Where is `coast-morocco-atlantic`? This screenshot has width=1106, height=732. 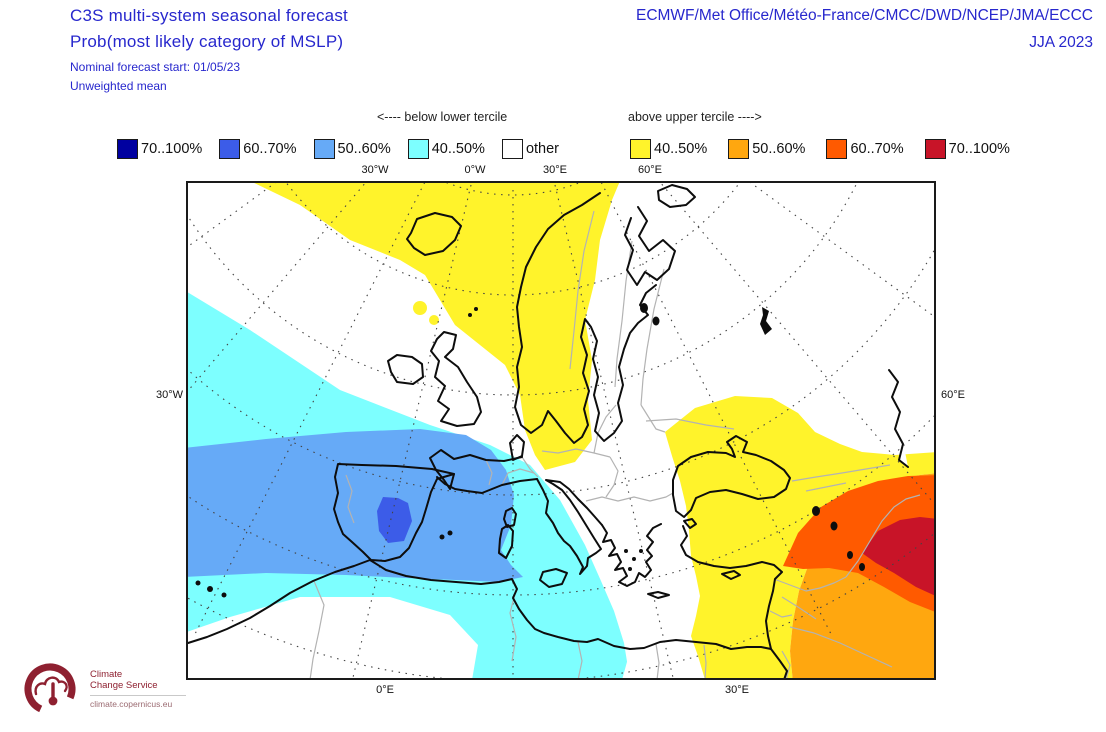
coast-morocco-atlantic is located at coordinates (279, 601).